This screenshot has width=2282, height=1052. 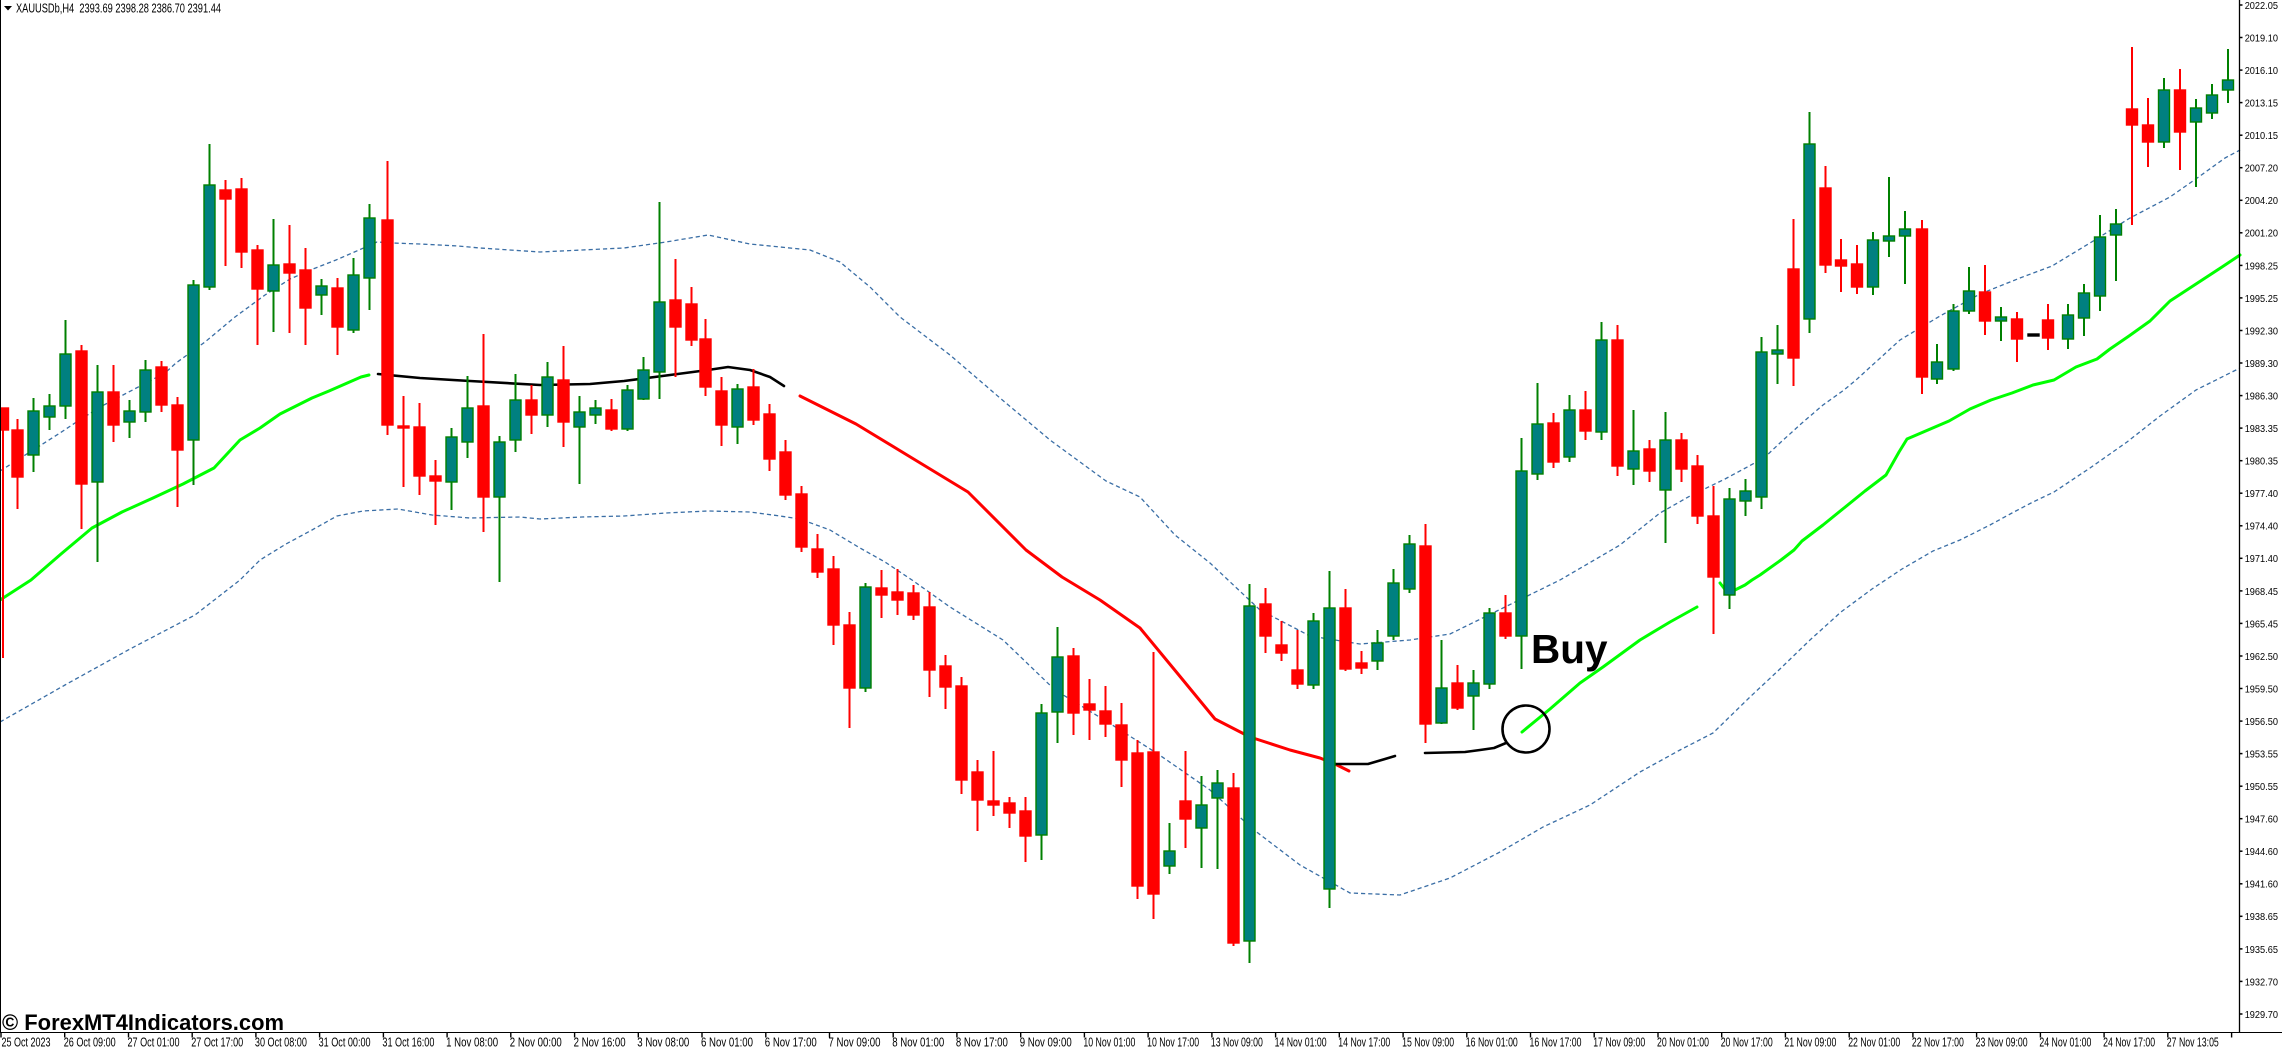 I want to click on svg-text: 20 Nov 01:00, so click(x=1683, y=1041).